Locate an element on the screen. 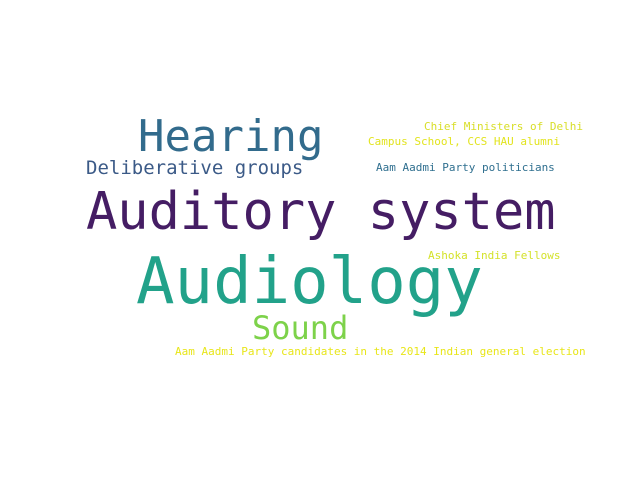  word-auditory-system: Auditory system is located at coordinates (321, 212).